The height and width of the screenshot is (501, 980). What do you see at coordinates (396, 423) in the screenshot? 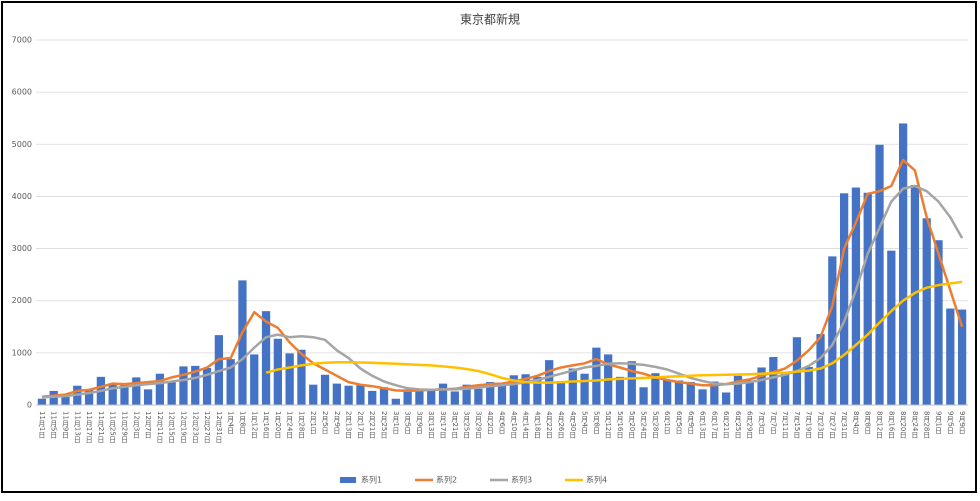
I see `x-tick-label: 3月1日` at bounding box center [396, 423].